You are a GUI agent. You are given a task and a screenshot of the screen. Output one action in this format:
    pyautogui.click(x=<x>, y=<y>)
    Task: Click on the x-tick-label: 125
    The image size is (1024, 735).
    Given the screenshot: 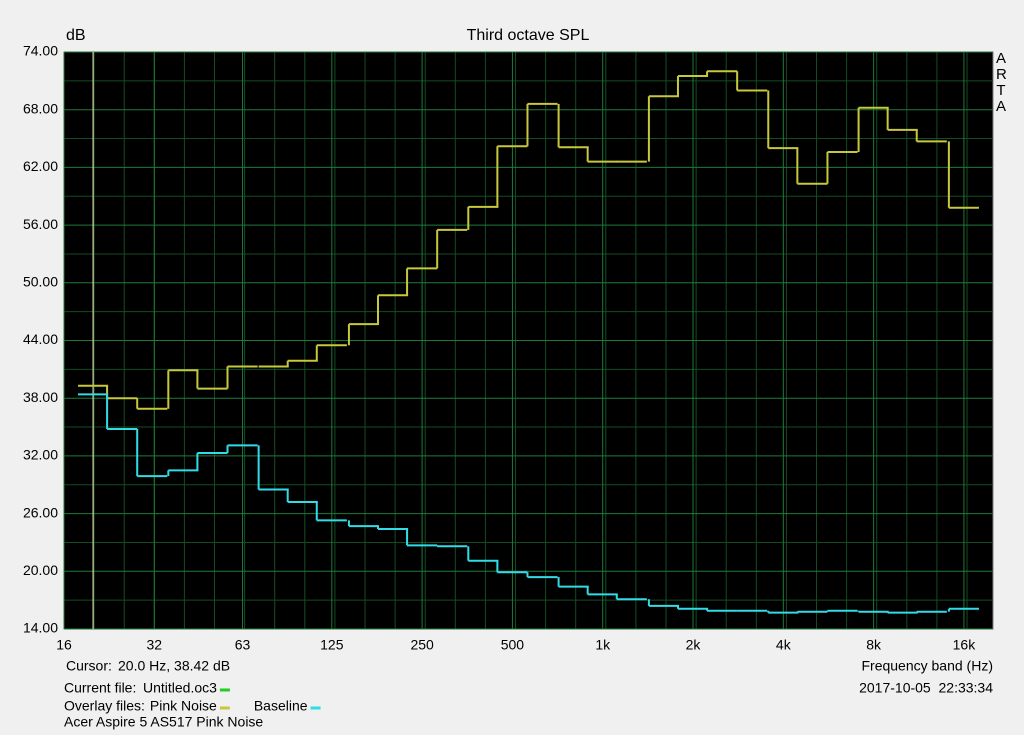 What is the action you would take?
    pyautogui.click(x=332, y=645)
    